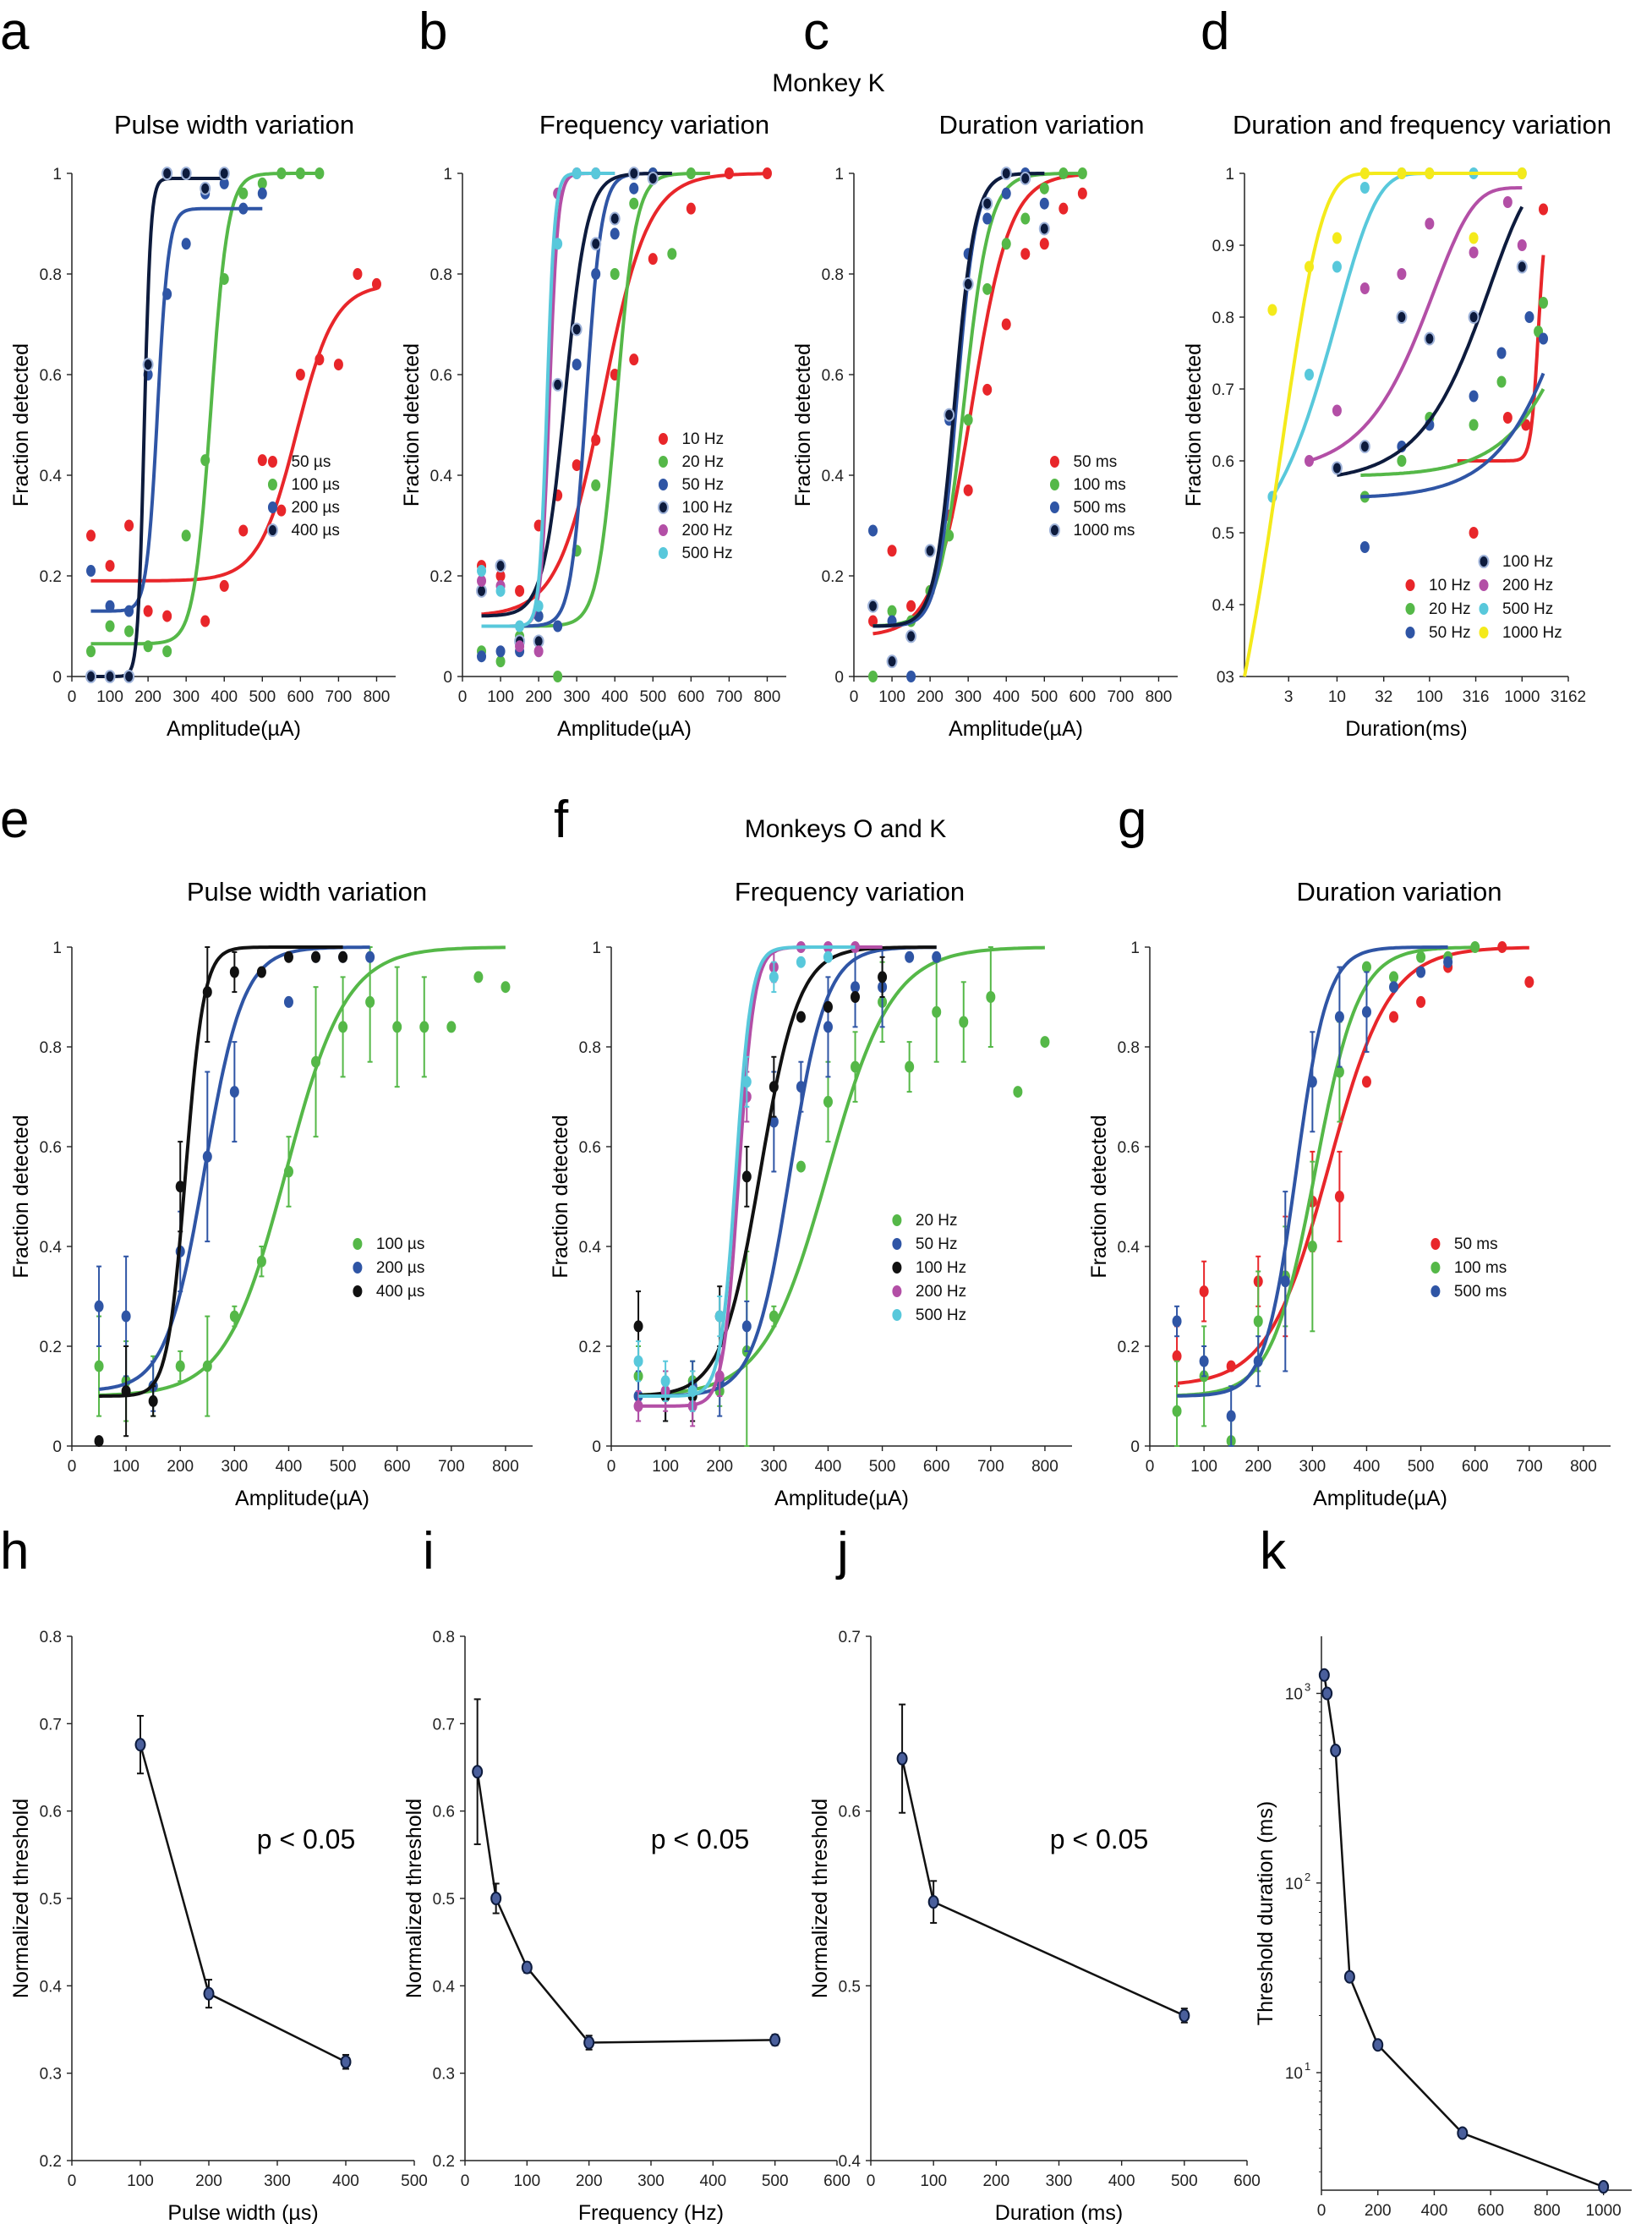 Image resolution: width=1652 pixels, height=2224 pixels. Describe the element at coordinates (626, 1874) in the screenshot. I see `series-i` at that location.